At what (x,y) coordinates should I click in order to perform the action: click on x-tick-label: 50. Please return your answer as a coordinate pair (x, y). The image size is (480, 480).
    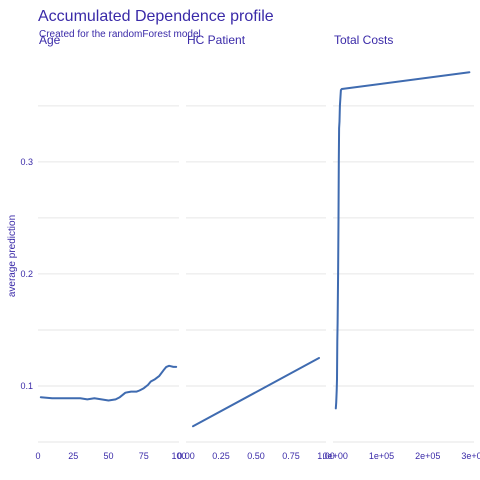
    Looking at the image, I should click on (108, 456).